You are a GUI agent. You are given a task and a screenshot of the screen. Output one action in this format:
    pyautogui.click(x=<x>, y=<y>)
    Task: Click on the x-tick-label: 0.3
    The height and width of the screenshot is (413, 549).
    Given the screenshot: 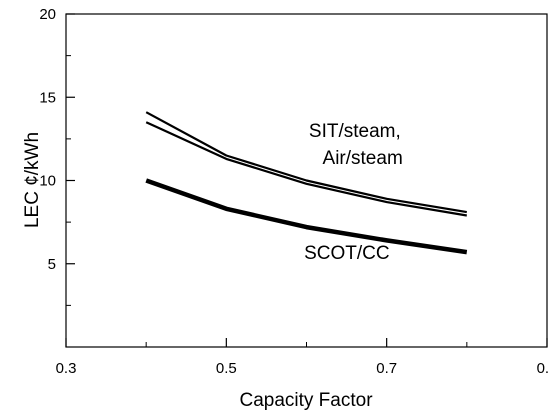 What is the action you would take?
    pyautogui.click(x=66, y=368)
    